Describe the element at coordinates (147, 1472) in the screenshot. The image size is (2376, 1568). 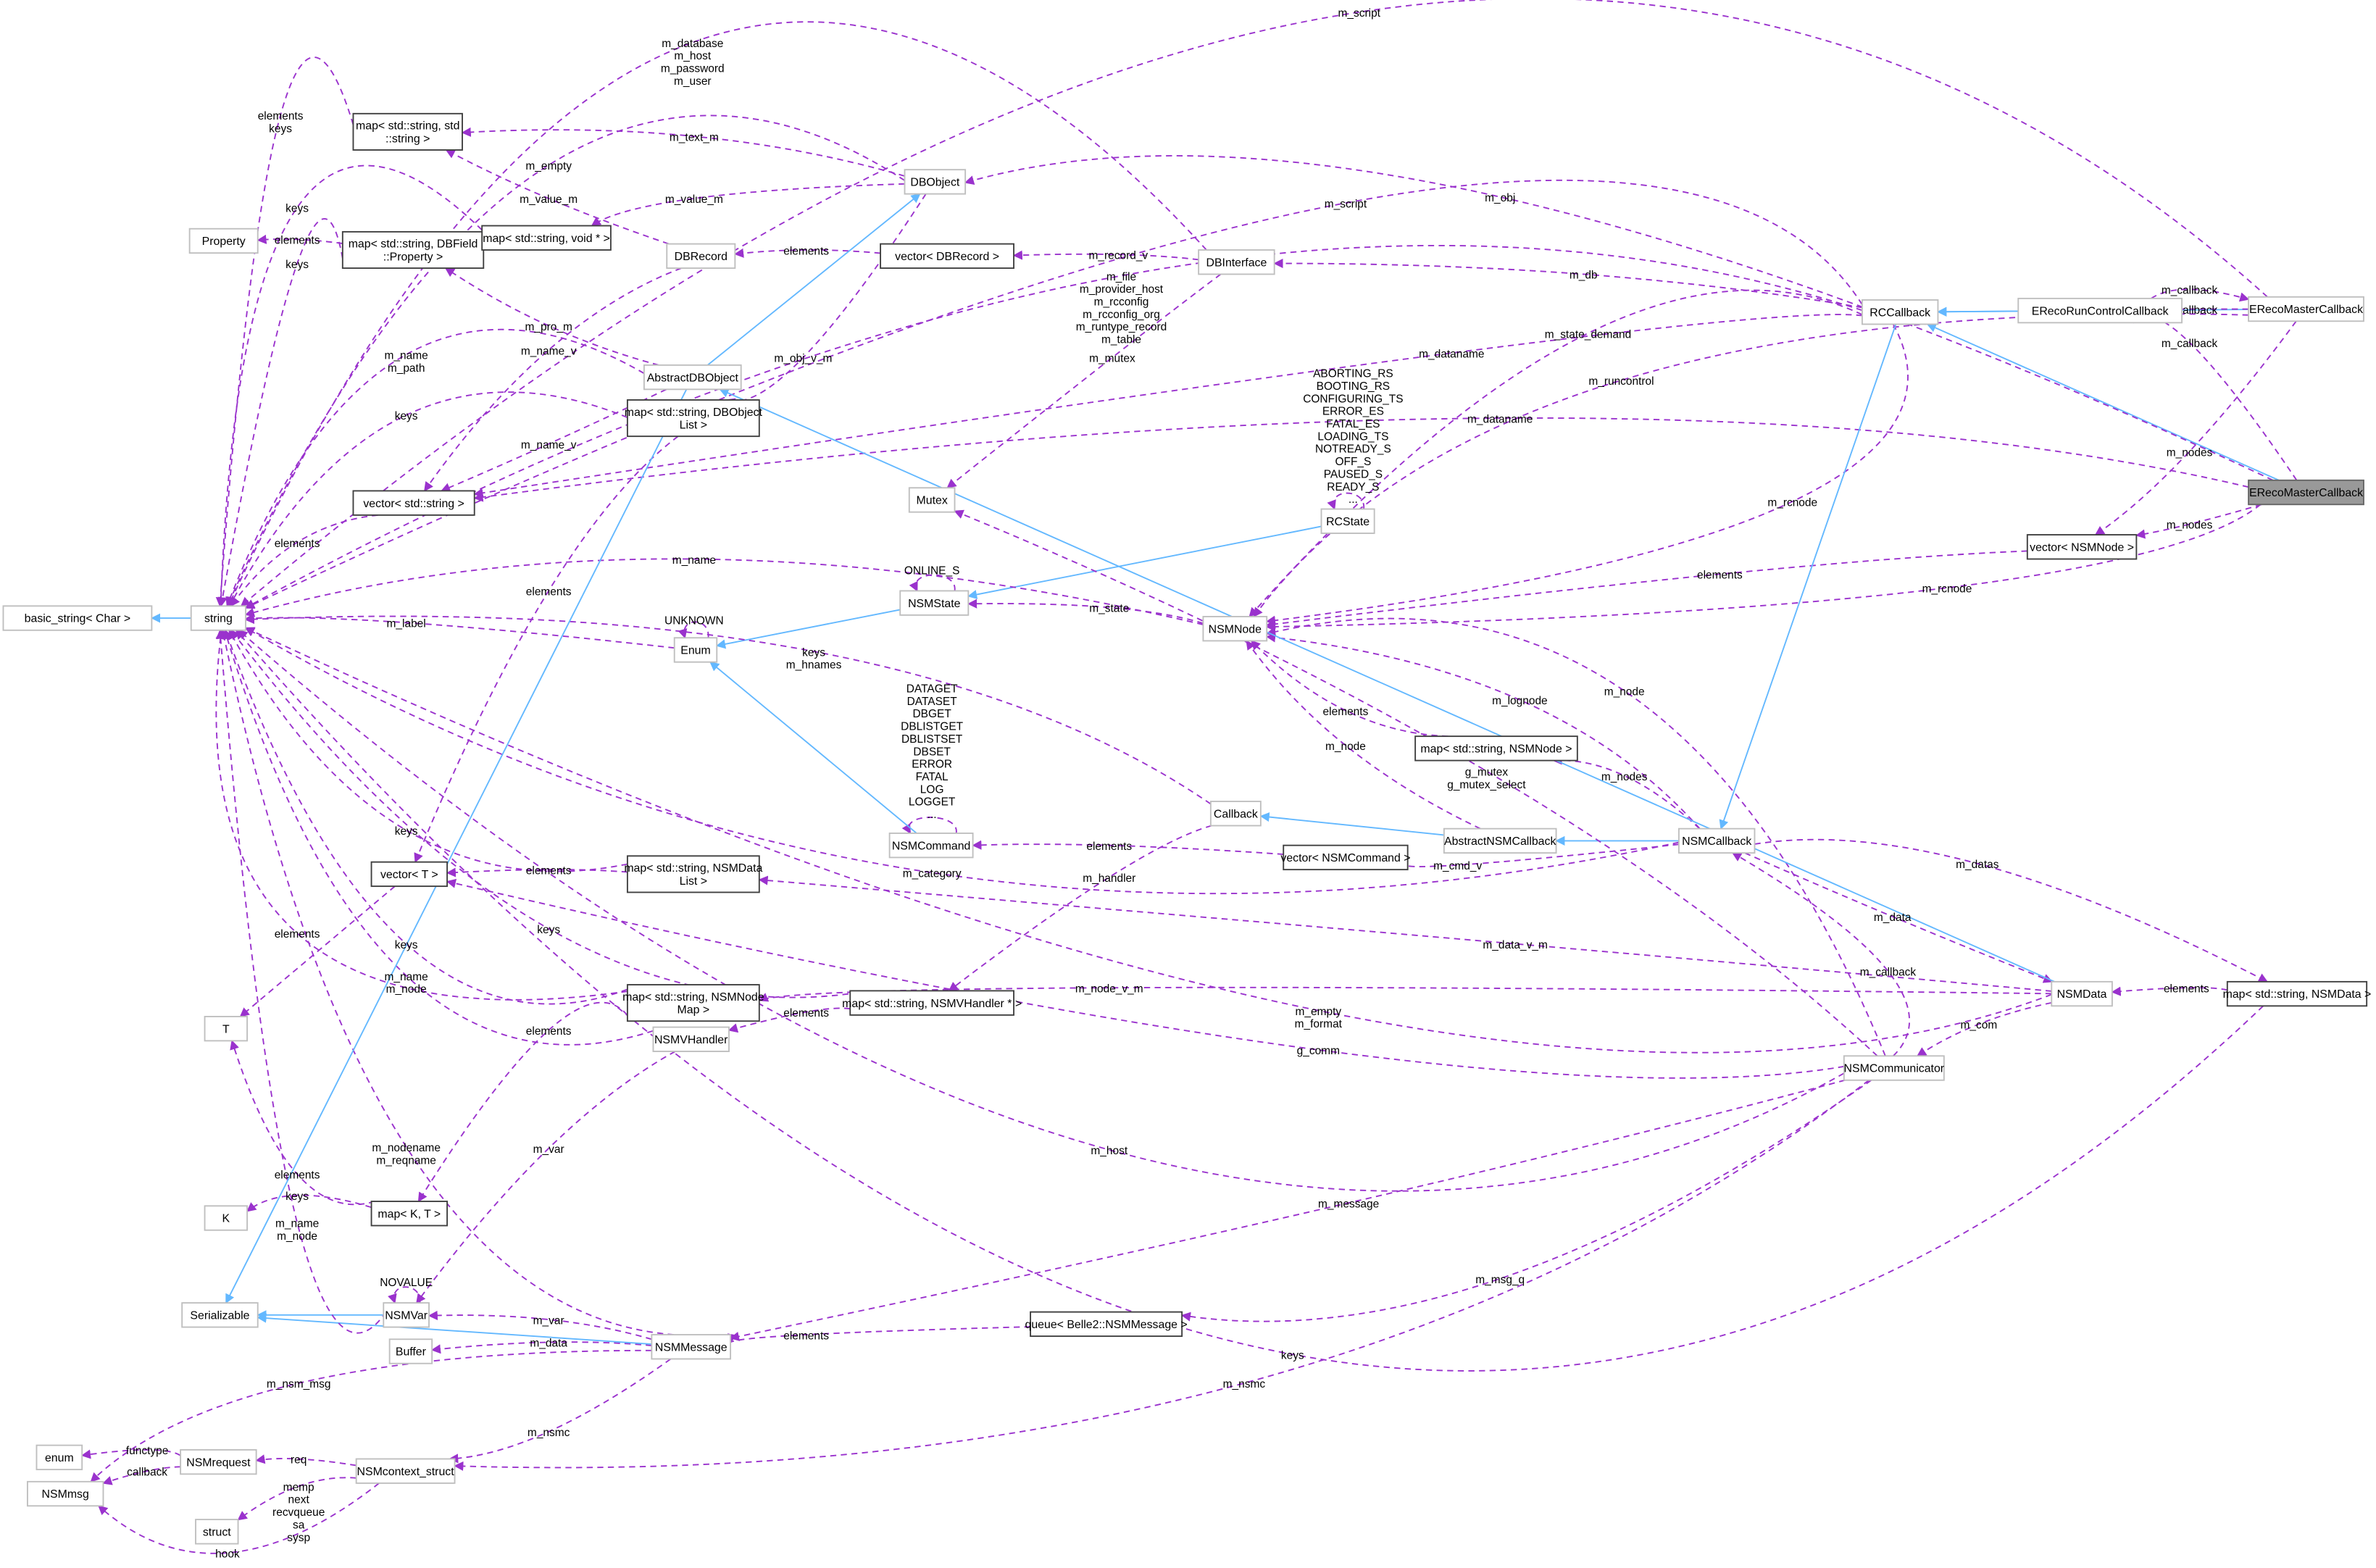
I see `edge-label: callback` at that location.